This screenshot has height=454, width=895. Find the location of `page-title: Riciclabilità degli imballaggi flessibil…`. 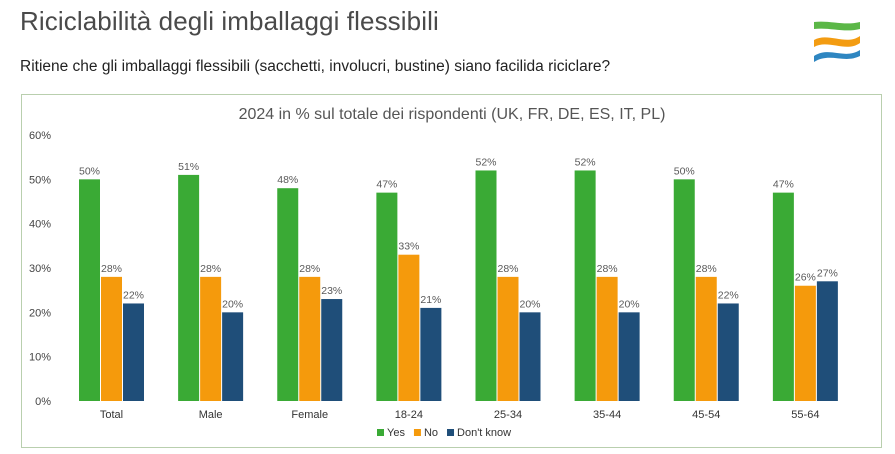

page-title: Riciclabilità degli imballaggi flessibil… is located at coordinates (229, 21).